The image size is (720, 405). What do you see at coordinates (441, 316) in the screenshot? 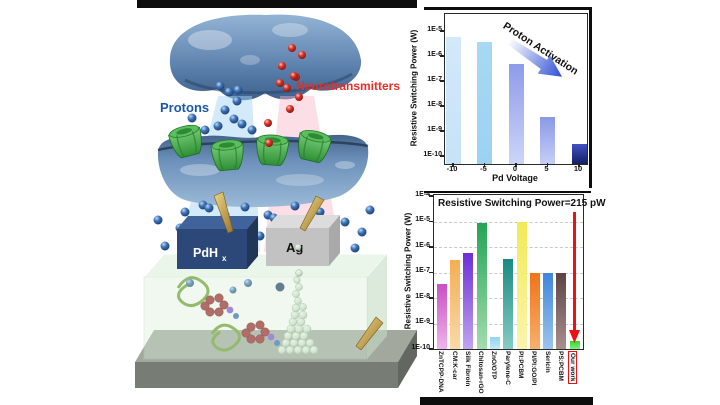
I see `bar-ZnTCPP-DNA` at bounding box center [441, 316].